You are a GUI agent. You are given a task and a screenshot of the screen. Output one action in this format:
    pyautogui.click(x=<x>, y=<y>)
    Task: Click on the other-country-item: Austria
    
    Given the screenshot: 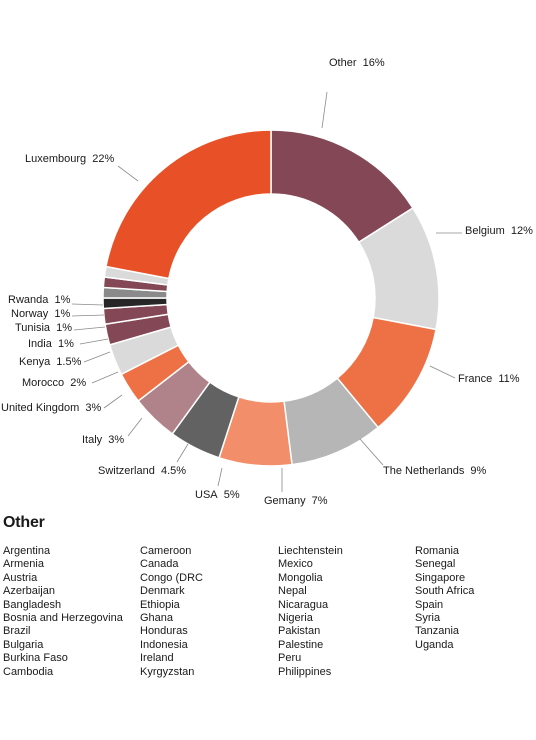 What is the action you would take?
    pyautogui.click(x=20, y=577)
    